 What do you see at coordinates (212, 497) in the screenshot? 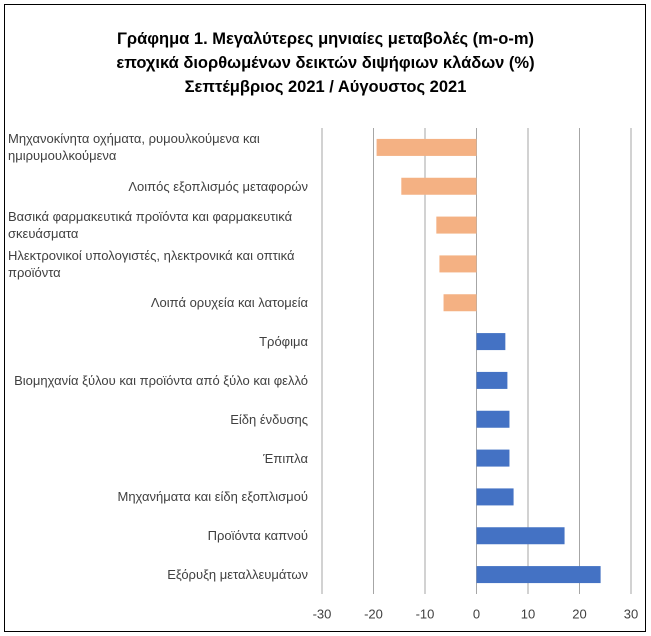
I see `y-tick-label: Μηχανήματα και είδη εξοπλισμού` at bounding box center [212, 497].